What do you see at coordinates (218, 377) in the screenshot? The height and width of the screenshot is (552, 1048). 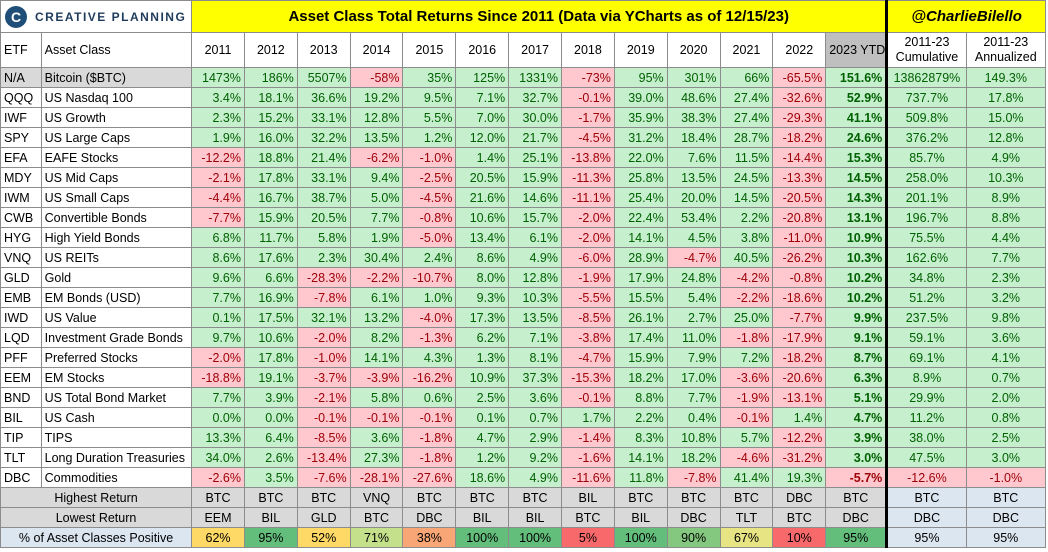 I see `return-cell: -18.8%` at bounding box center [218, 377].